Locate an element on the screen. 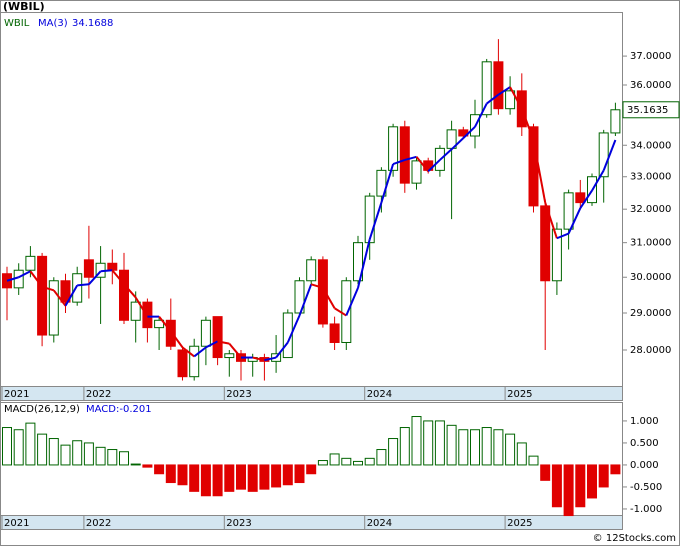 The height and width of the screenshot is (546, 680). ma-value: 34.1688 is located at coordinates (92, 23).